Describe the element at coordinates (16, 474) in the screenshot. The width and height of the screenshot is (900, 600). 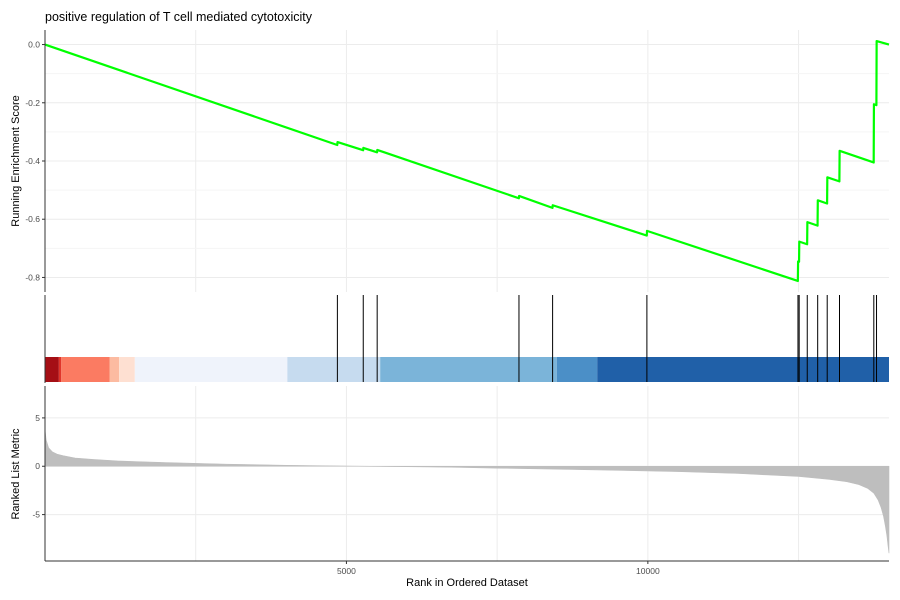
I see `y-axis-label-metric: Ranked List Metric` at that location.